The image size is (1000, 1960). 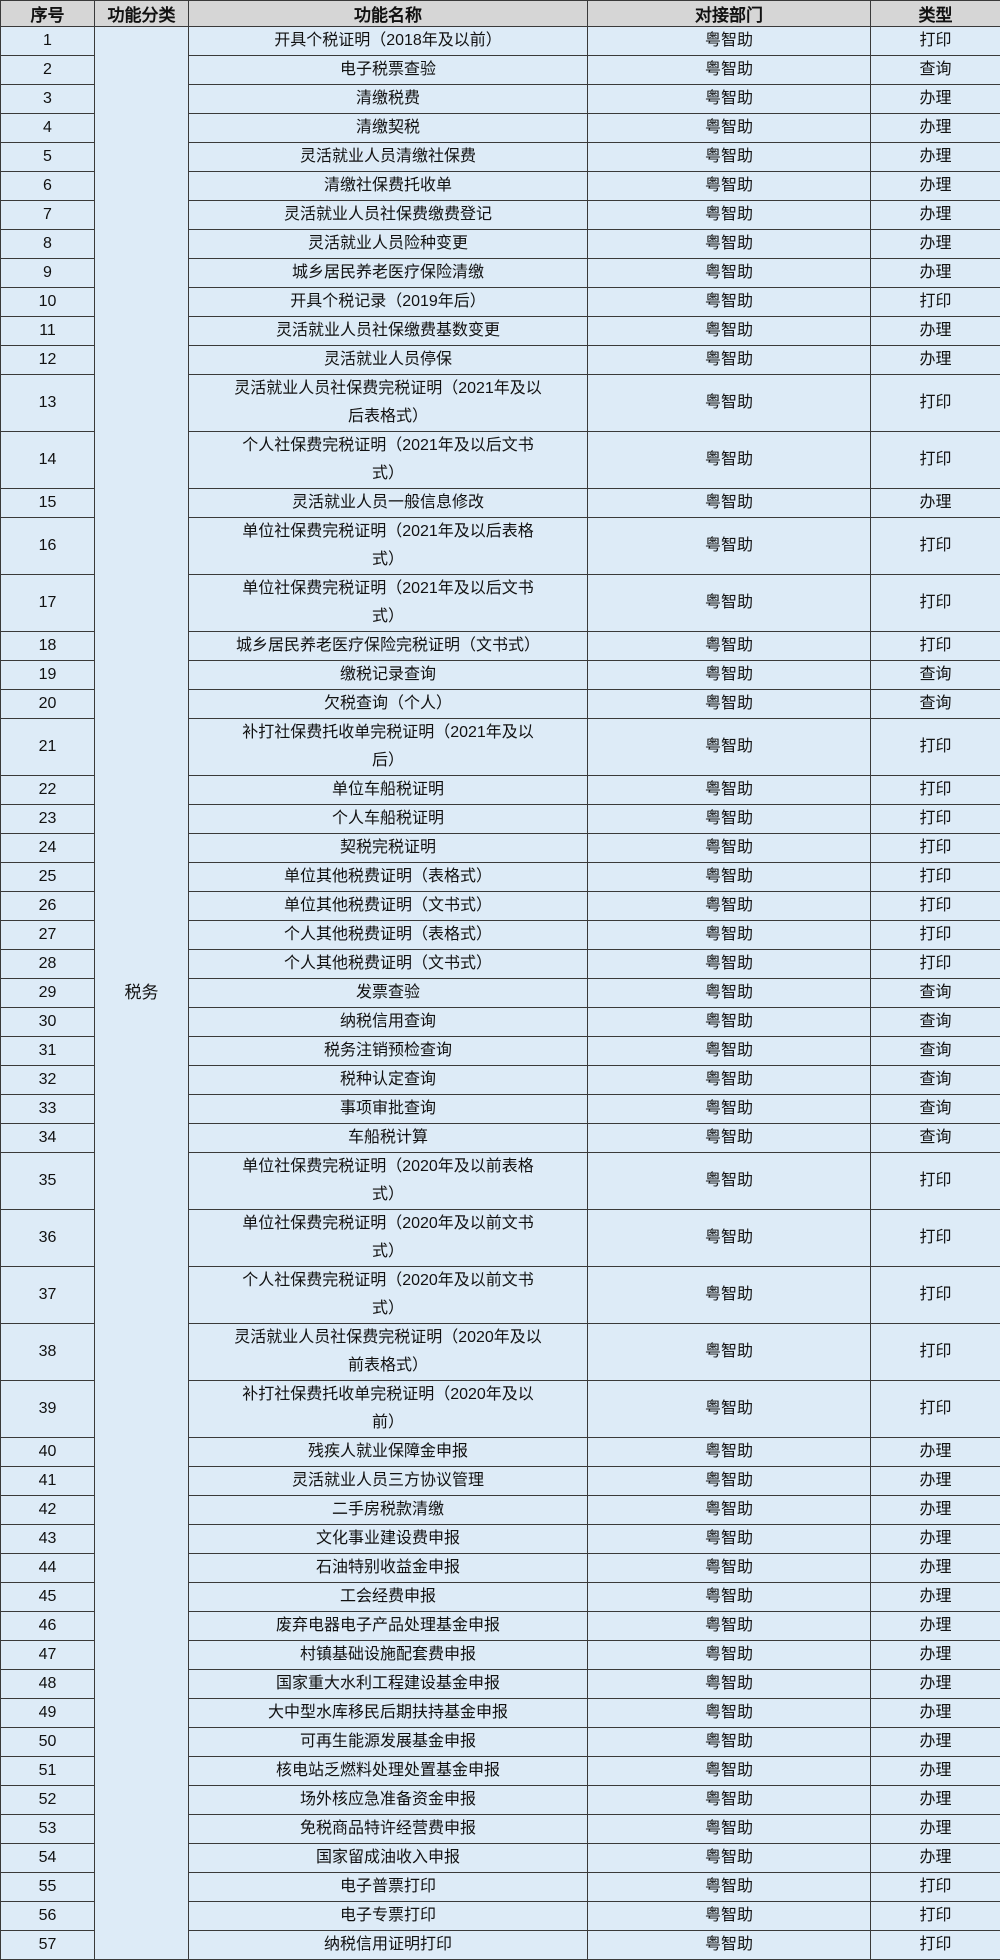 What do you see at coordinates (388, 128) in the screenshot?
I see `function-name: 清缴契税` at bounding box center [388, 128].